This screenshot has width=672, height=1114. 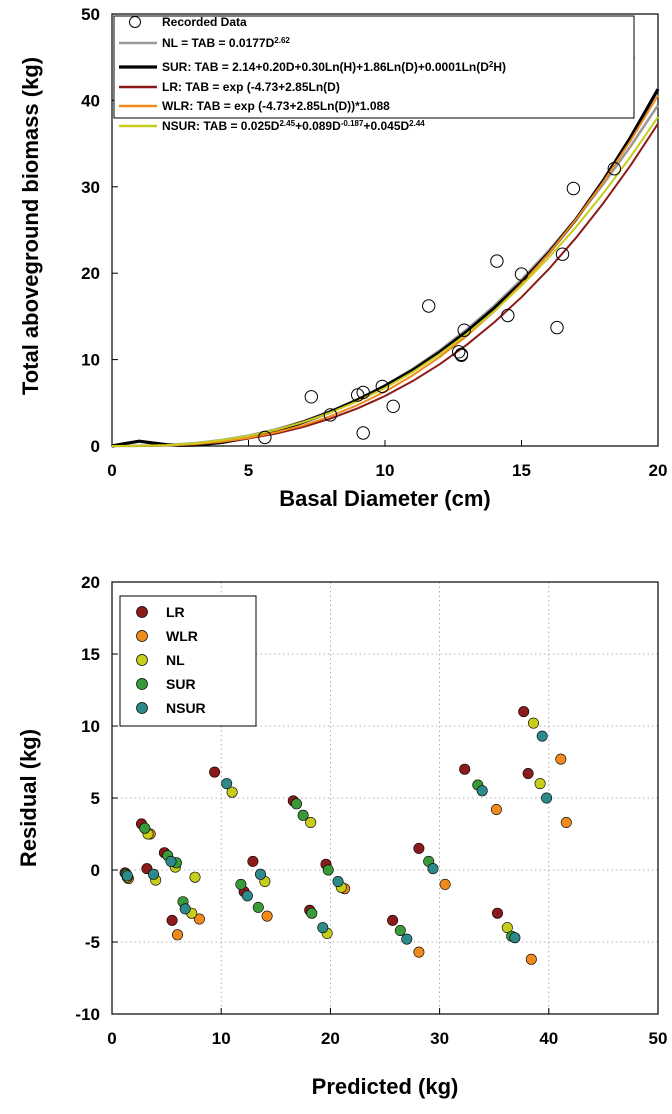 What do you see at coordinates (95, 798) in the screenshot?
I see `residual-y-tick-label: 5` at bounding box center [95, 798].